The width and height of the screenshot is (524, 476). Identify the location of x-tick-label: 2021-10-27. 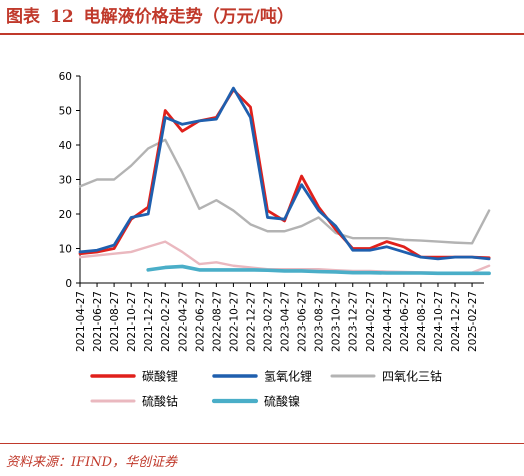
(132, 321).